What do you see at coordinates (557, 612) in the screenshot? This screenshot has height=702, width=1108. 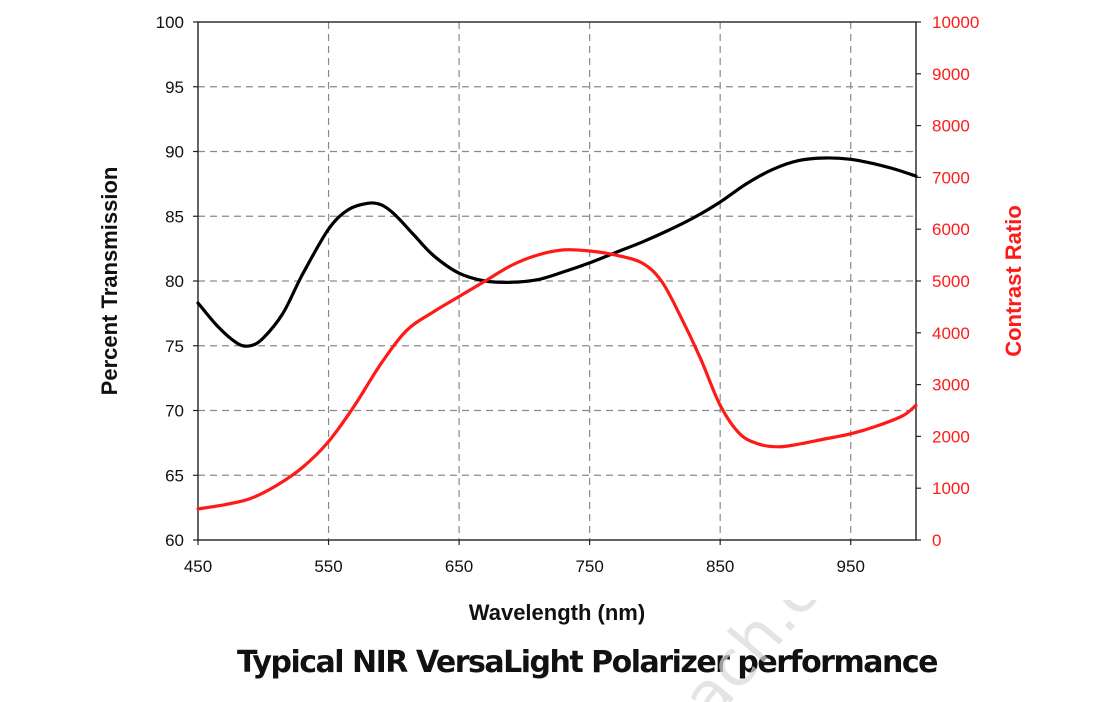 I see `x-axis-label: Wavelength (nm)` at bounding box center [557, 612].